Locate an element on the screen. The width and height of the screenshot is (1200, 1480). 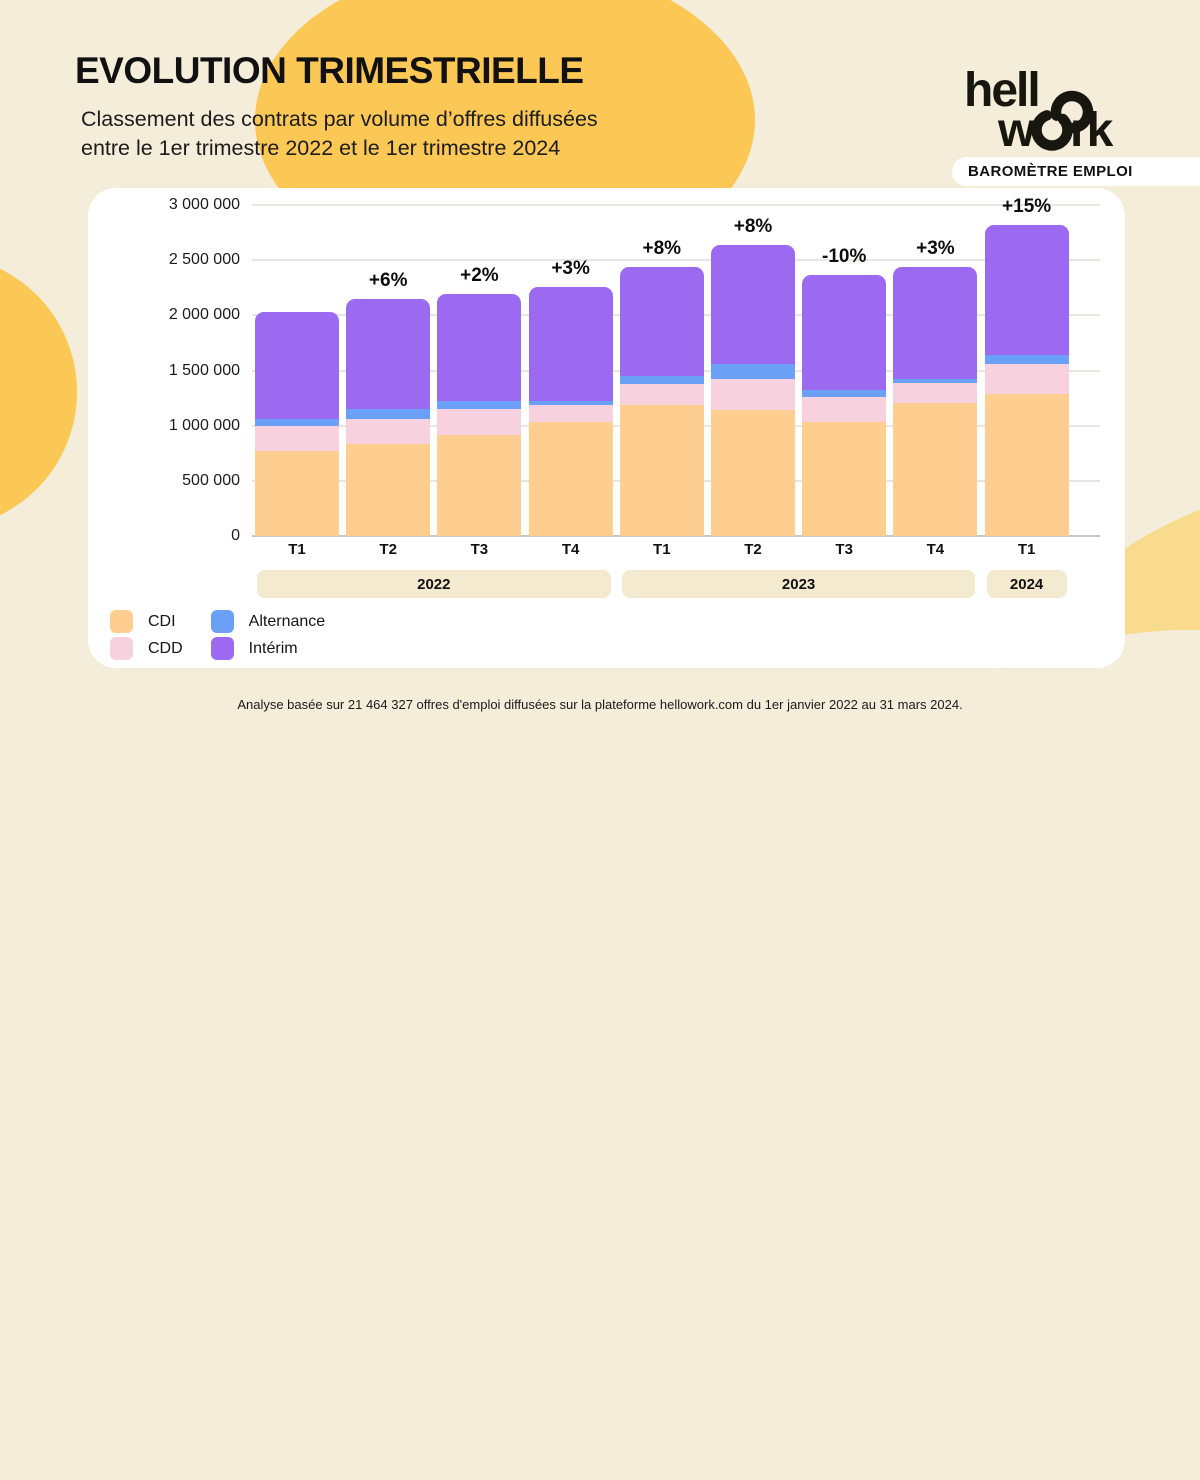
bar-group-6-T2 is located at coordinates (753, 390).